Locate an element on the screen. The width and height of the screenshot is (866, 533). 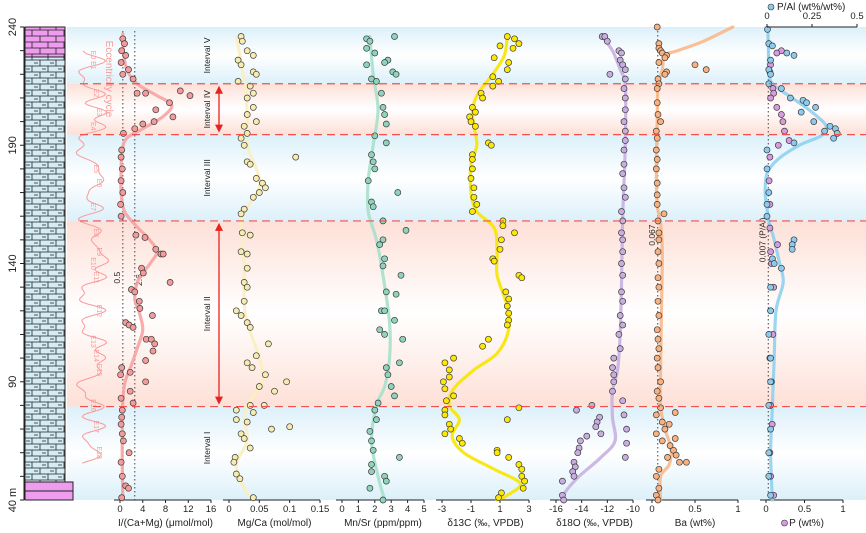
interval-band is located at coordinates (466, 109).